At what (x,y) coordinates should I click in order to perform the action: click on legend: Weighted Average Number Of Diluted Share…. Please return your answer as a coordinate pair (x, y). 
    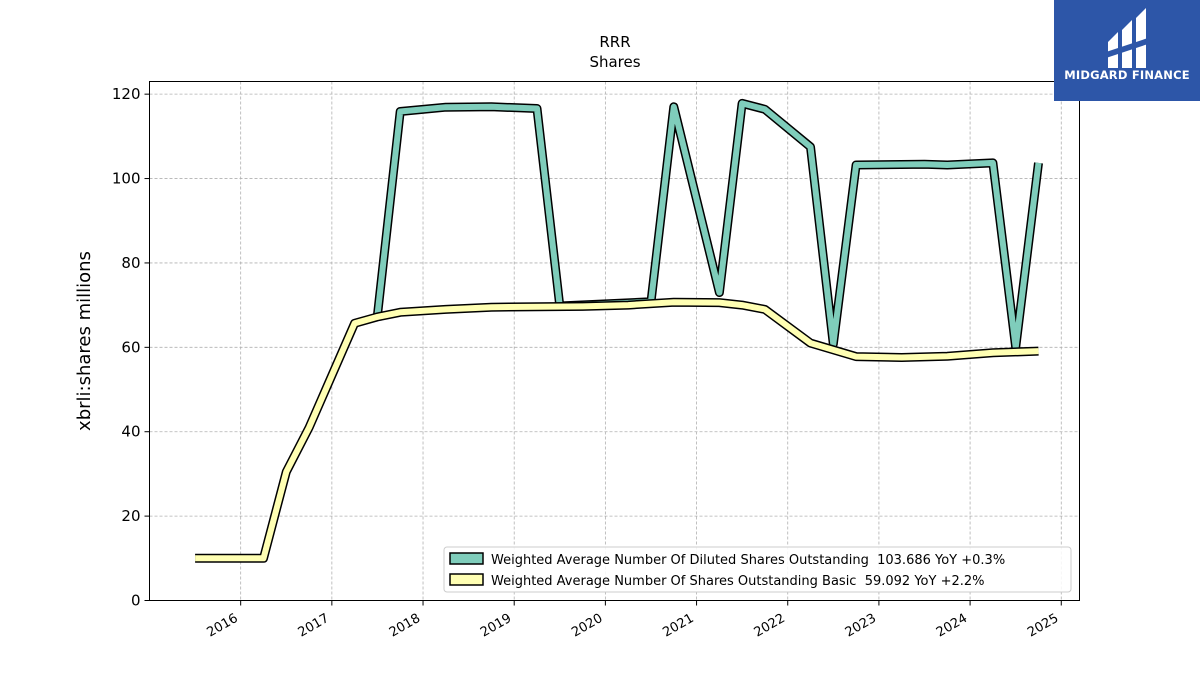
    Looking at the image, I should click on (757, 569).